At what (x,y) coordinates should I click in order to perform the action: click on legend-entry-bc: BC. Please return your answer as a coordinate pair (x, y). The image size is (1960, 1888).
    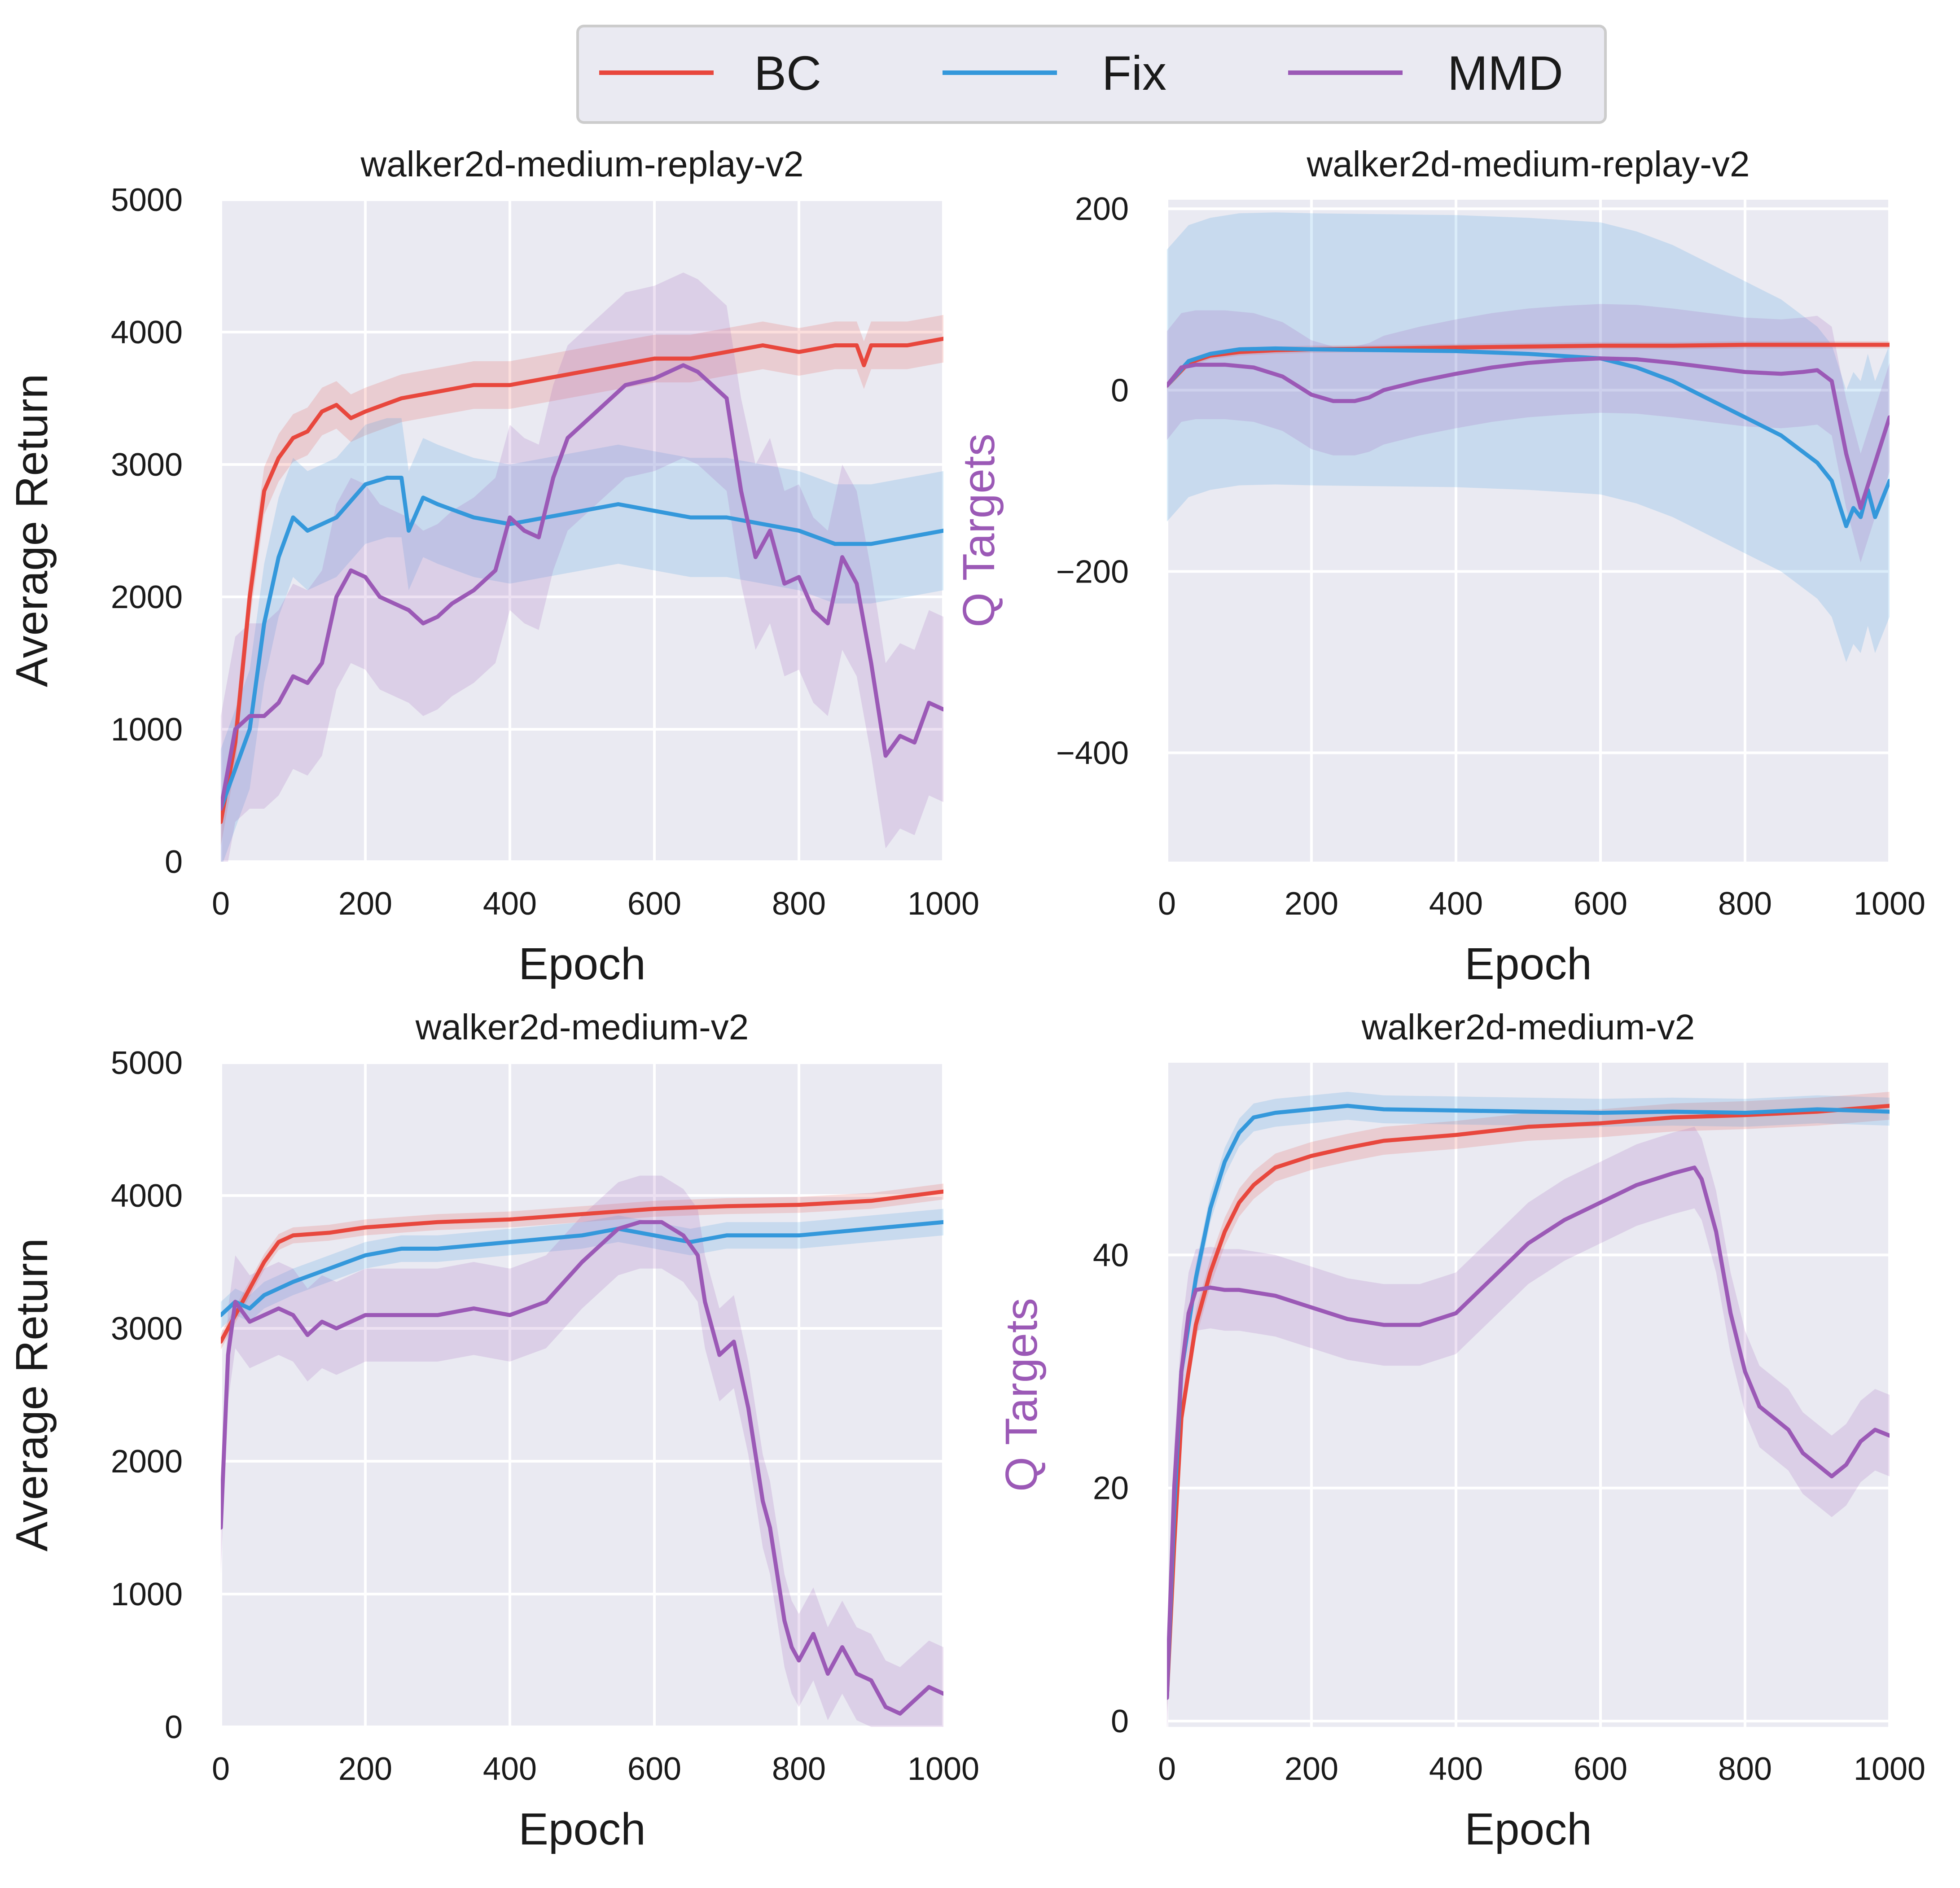
    Looking at the image, I should click on (710, 73).